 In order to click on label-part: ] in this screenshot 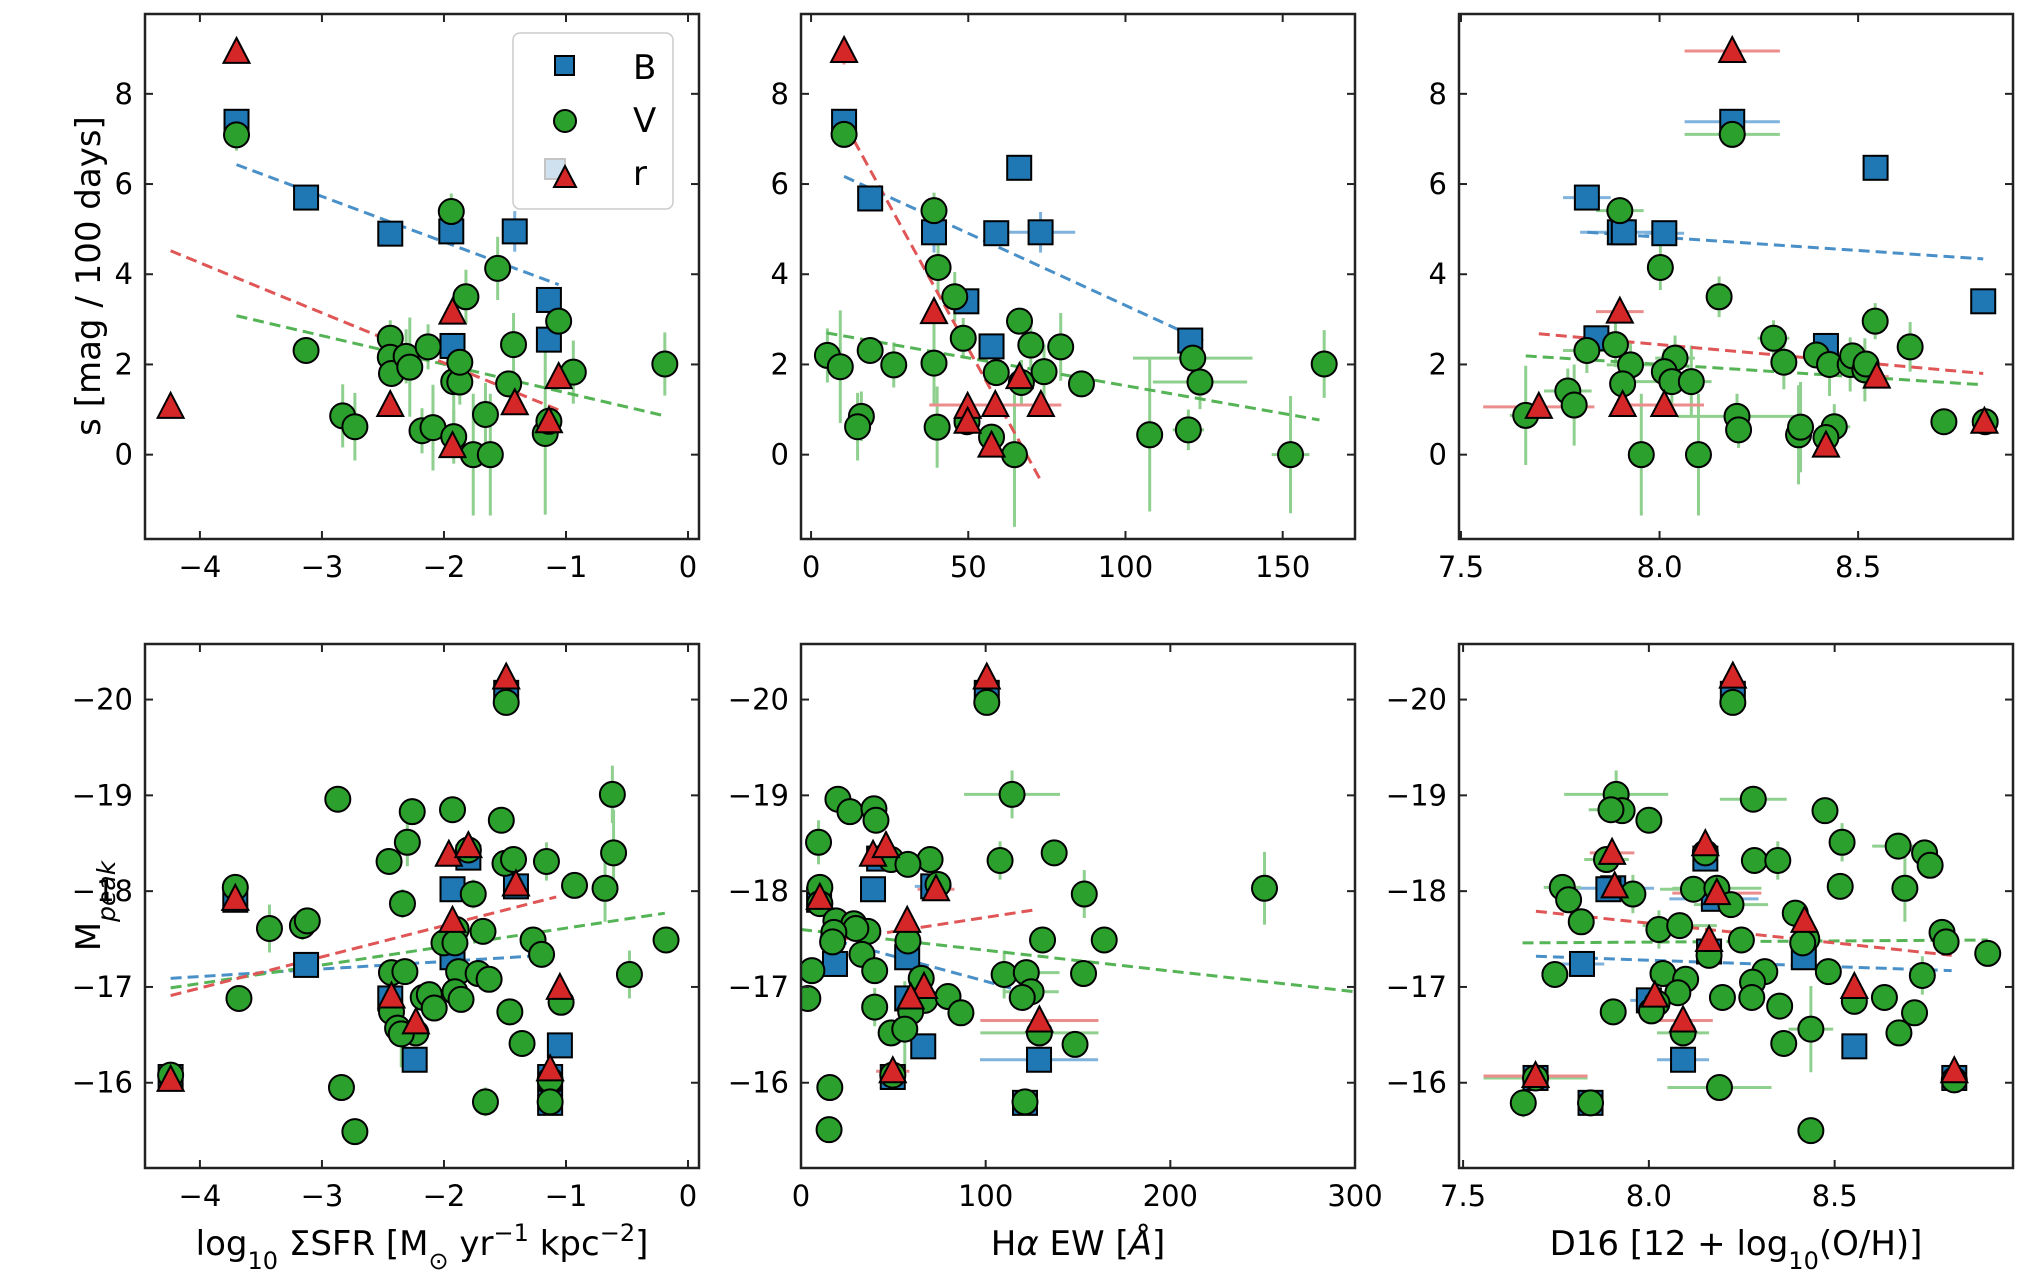, I will do `click(1158, 1244)`.